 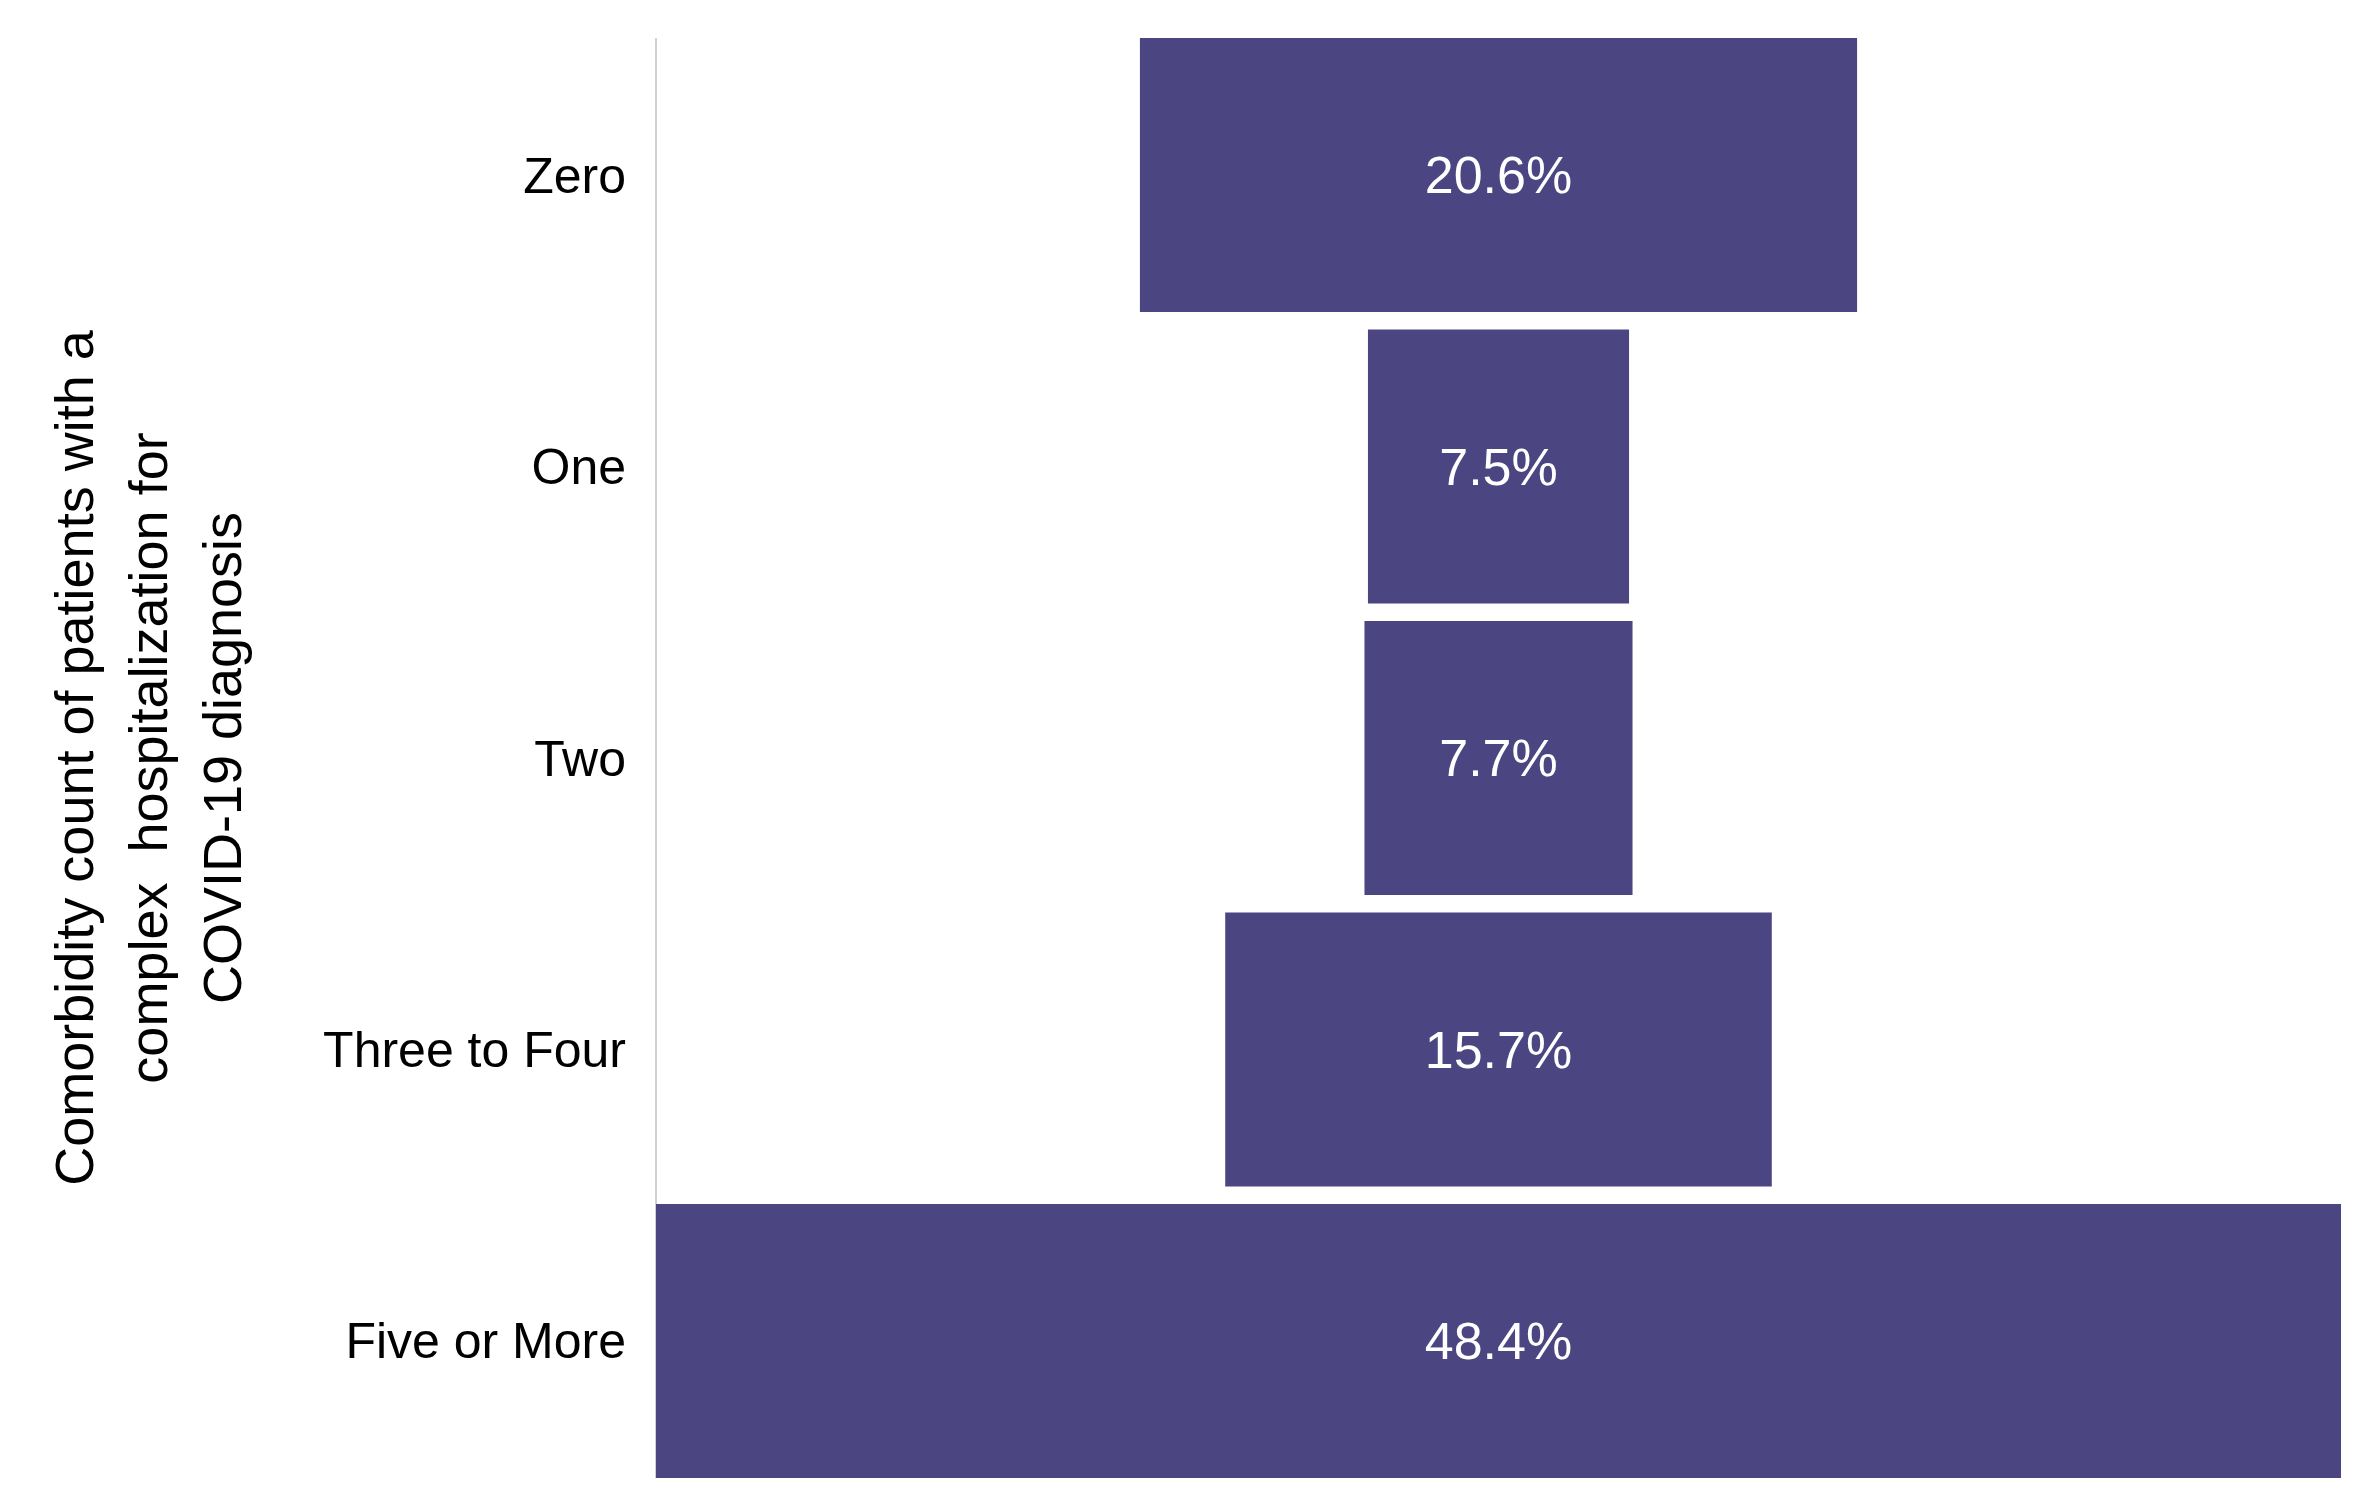 I want to click on category-label: Zero, so click(x=574, y=175).